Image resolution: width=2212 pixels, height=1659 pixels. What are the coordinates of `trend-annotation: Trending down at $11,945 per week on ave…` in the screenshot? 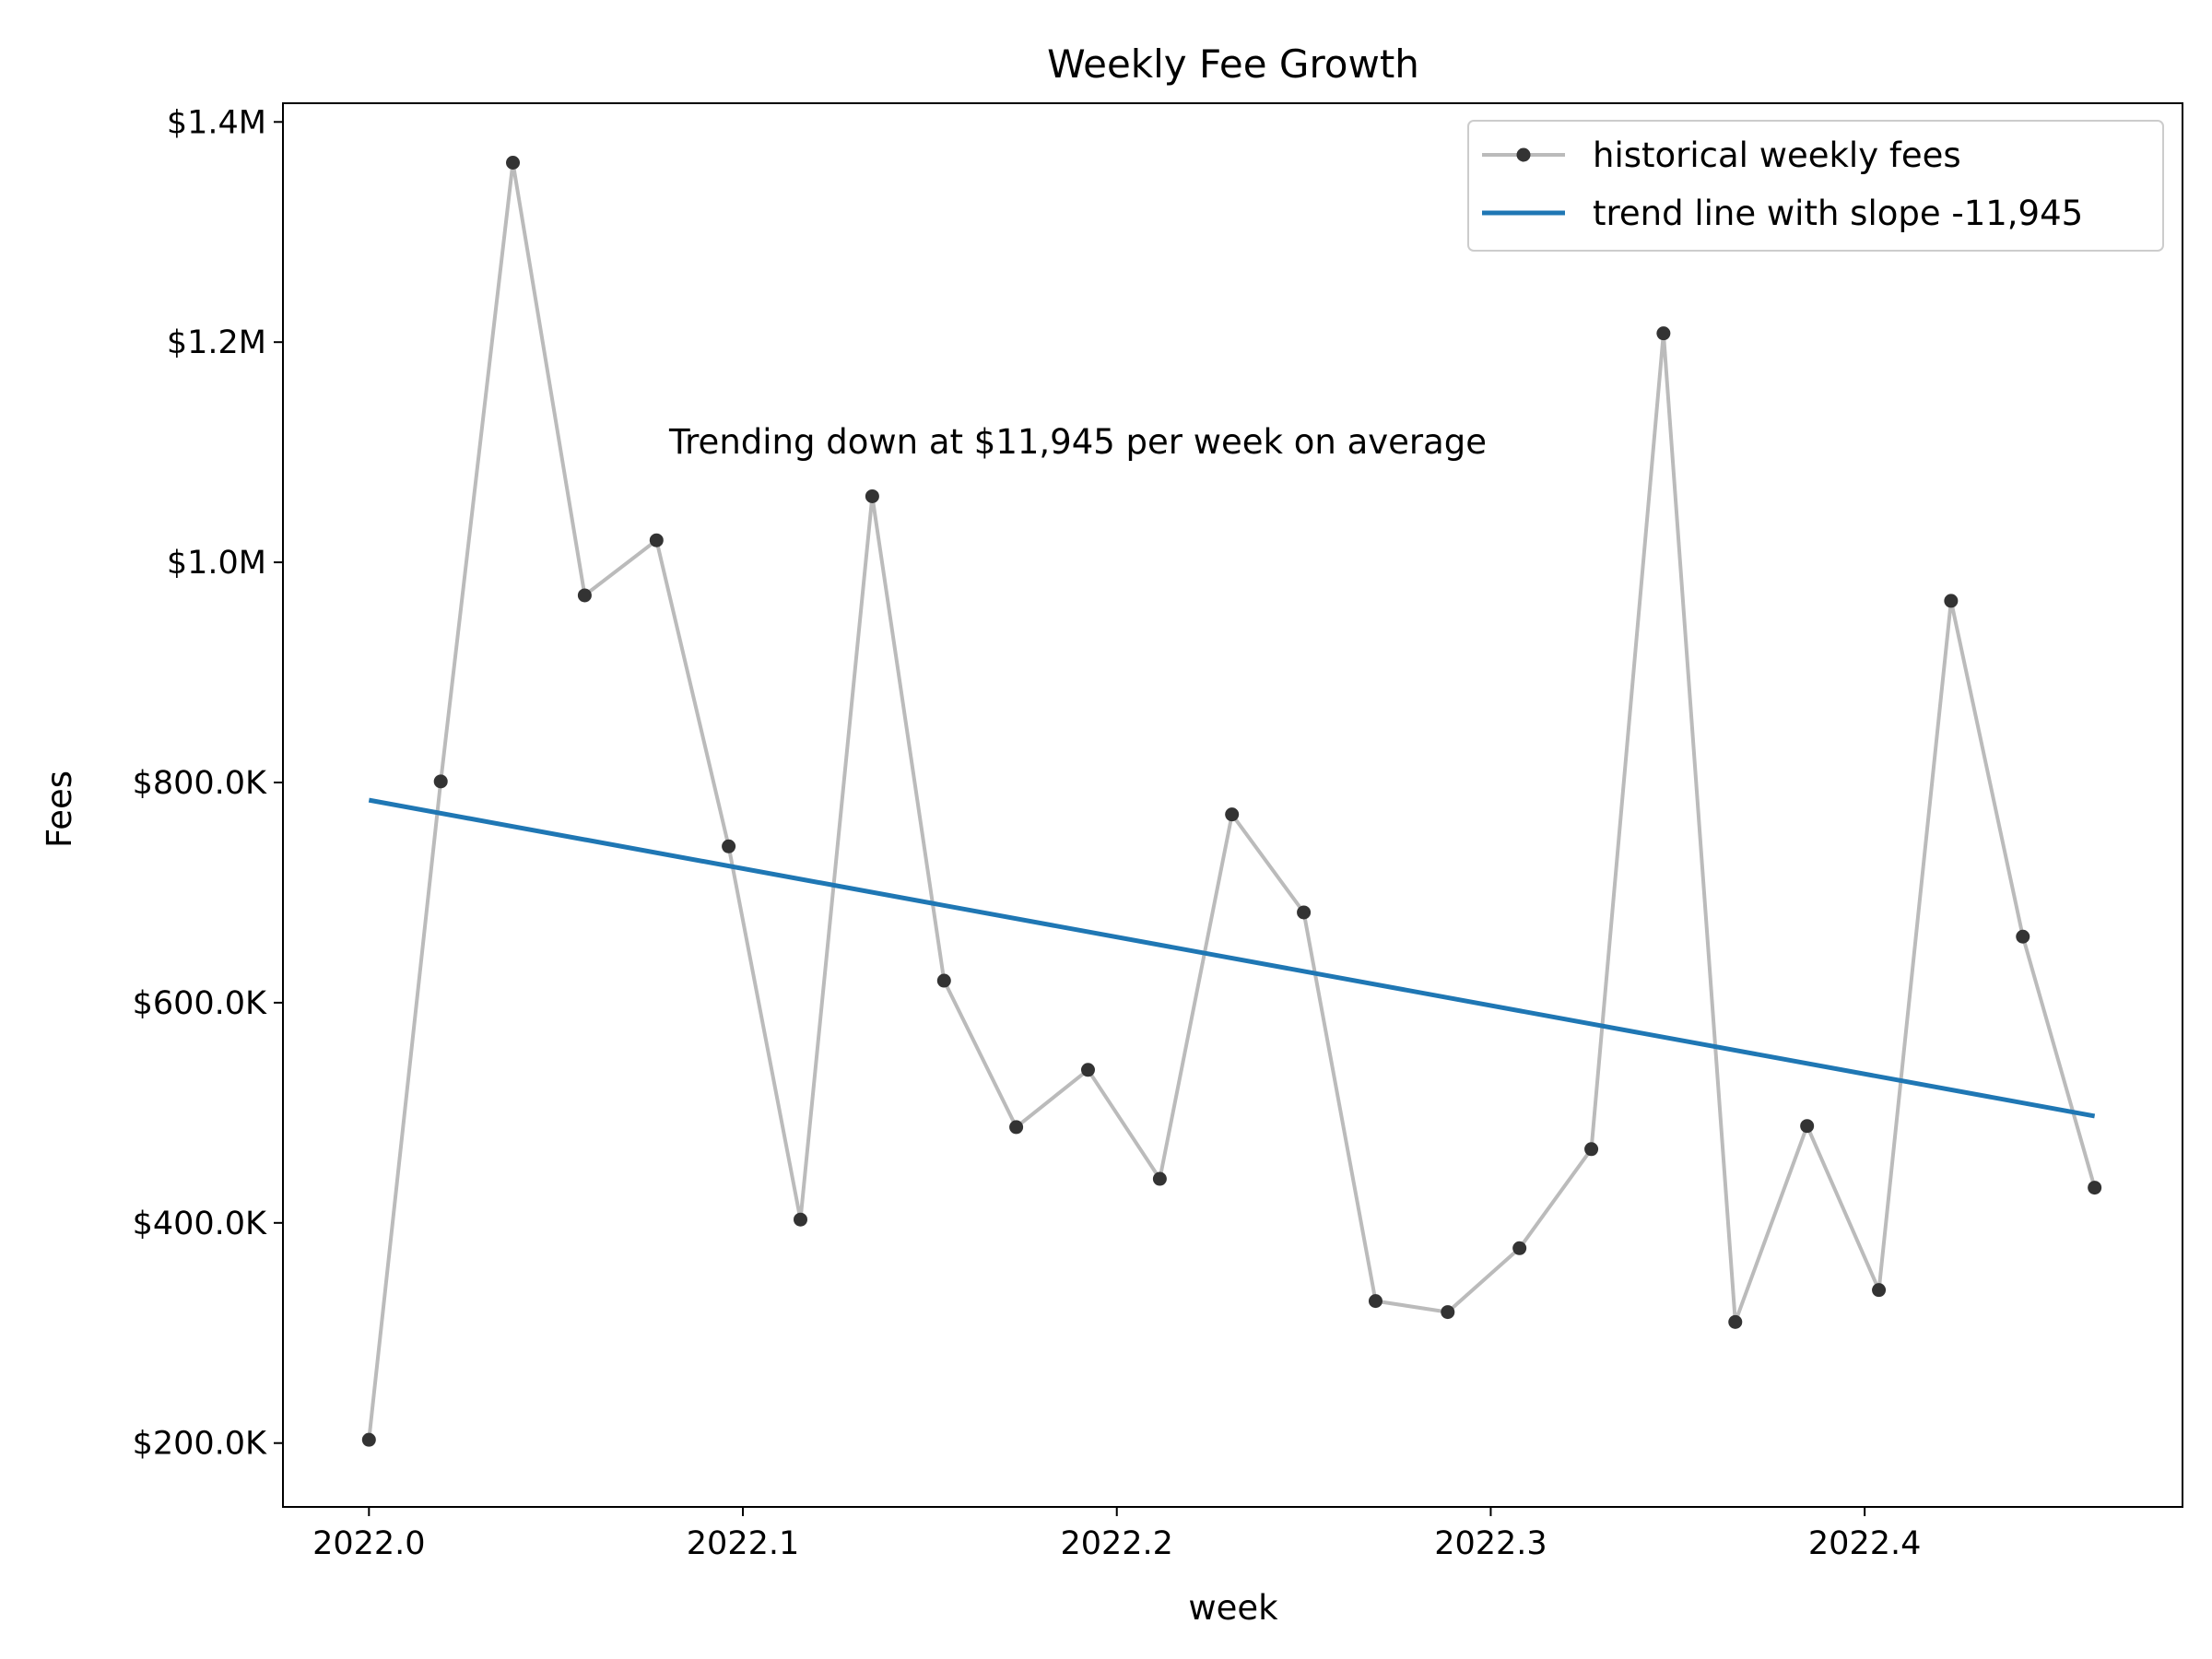 It's located at (1077, 442).